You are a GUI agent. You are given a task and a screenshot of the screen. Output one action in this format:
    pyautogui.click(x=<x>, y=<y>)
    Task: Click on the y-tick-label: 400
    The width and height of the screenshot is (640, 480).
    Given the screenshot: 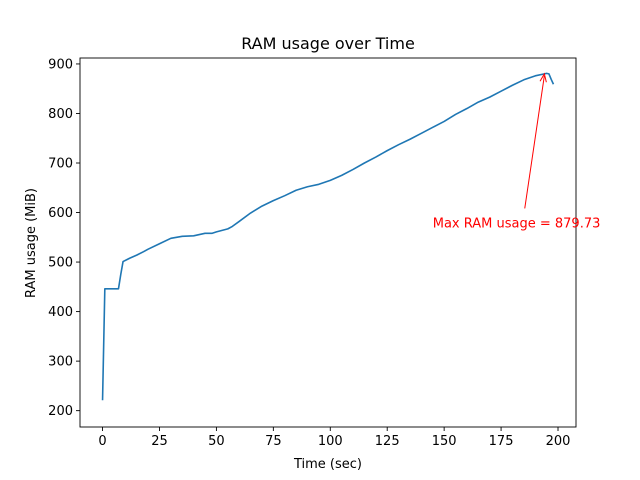 What is the action you would take?
    pyautogui.click(x=60, y=312)
    